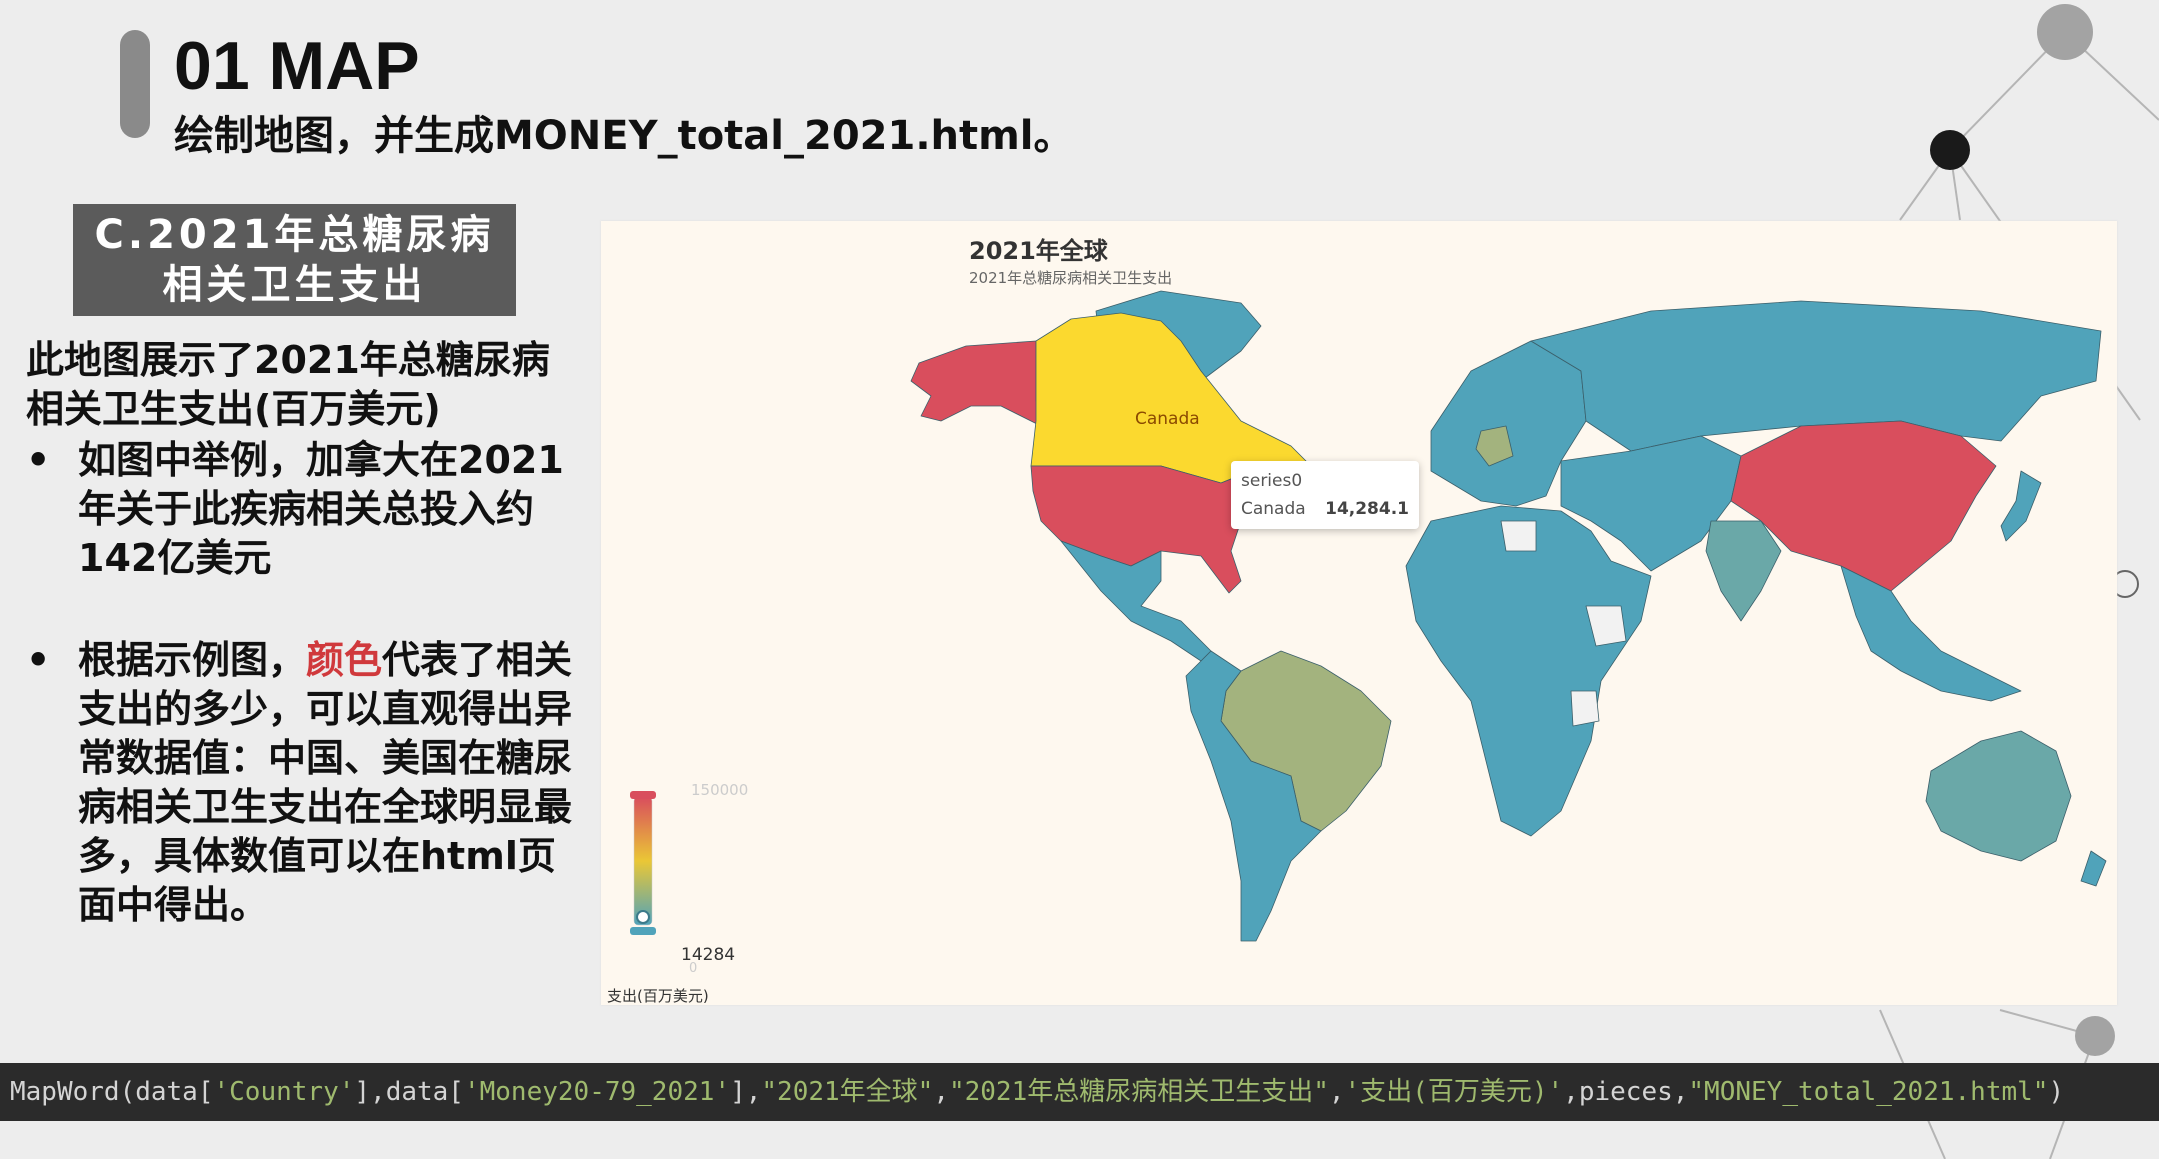 This screenshot has width=2159, height=1159. Describe the element at coordinates (1585, 708) in the screenshot. I see `region-tanzania` at that location.